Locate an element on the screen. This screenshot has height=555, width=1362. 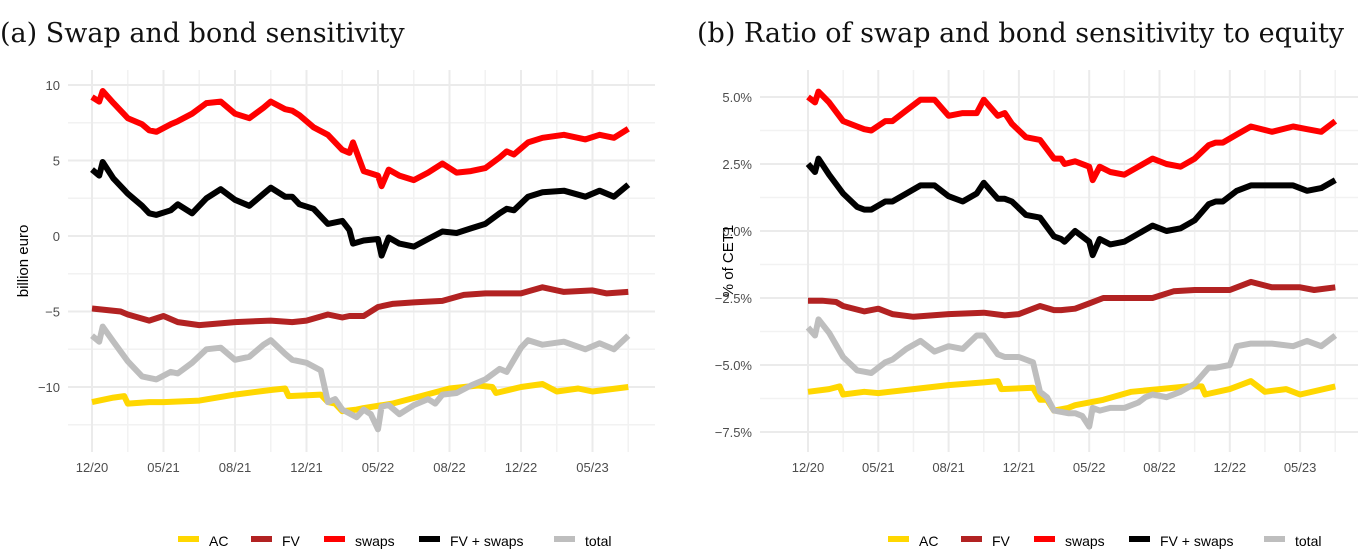
panel-a-title: (a) Swap and bond sensitivity is located at coordinates (202, 33).